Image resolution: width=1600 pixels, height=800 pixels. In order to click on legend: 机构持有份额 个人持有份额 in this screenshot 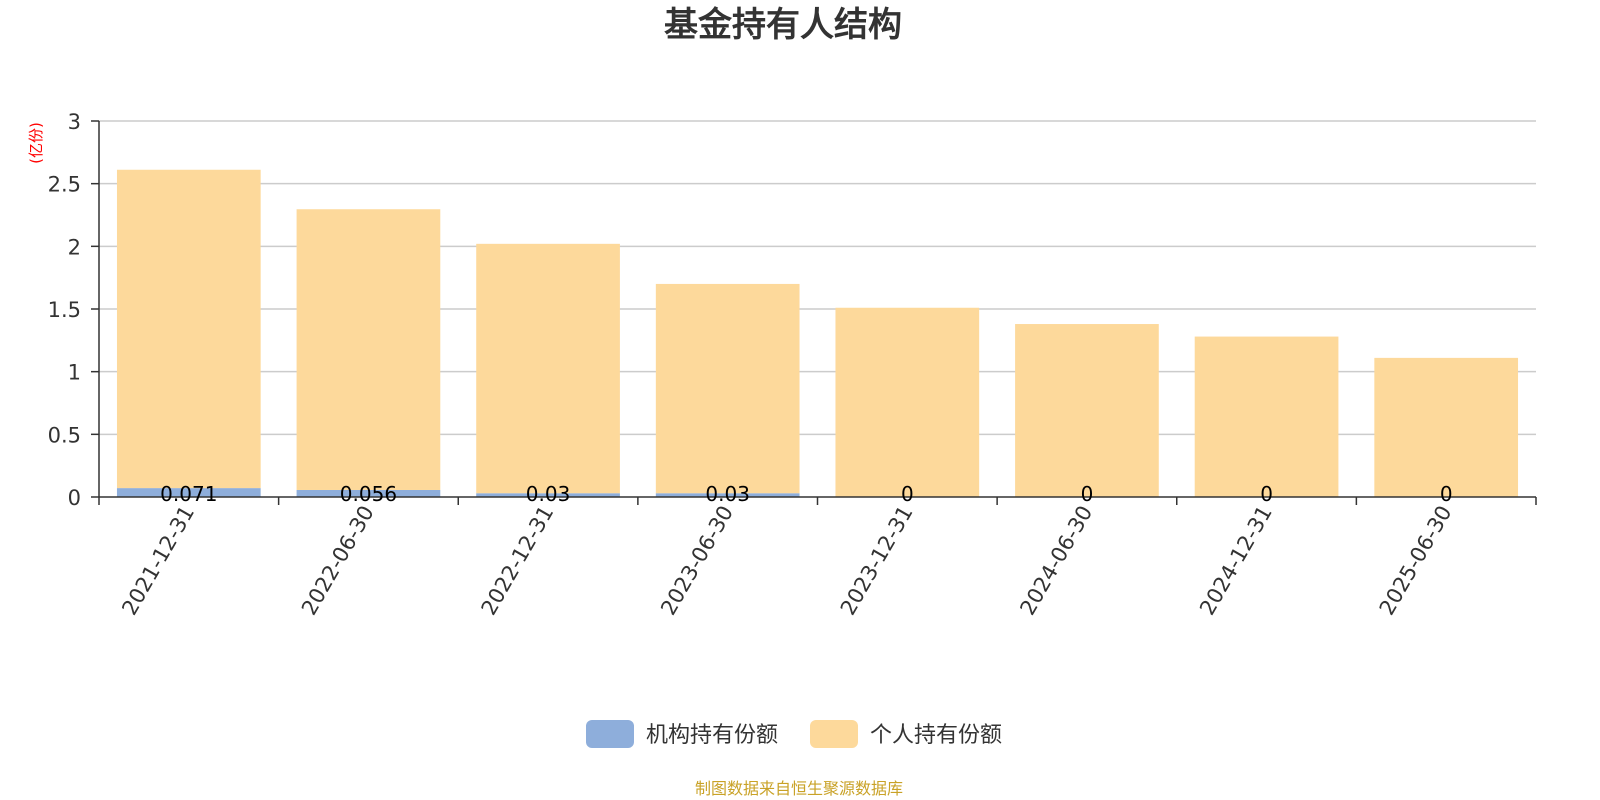, I will do `click(794, 734)`.